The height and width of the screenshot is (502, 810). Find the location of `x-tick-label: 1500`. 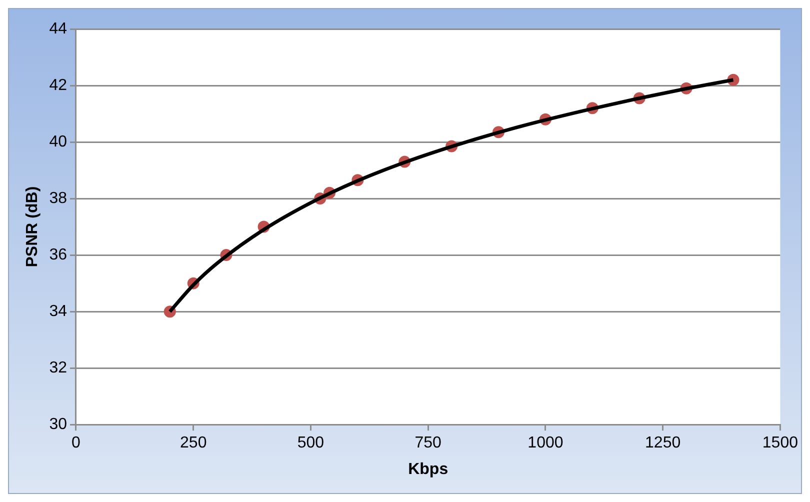

x-tick-label: 1500 is located at coordinates (780, 443).